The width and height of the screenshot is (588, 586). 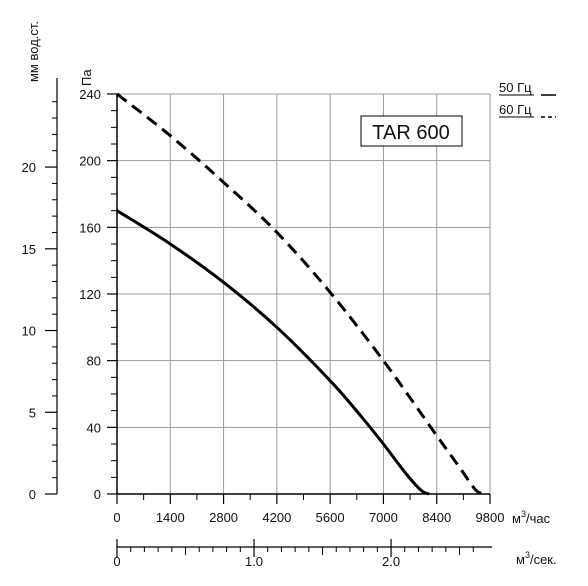 I want to click on y-tick-label: 160, so click(x=90, y=227).